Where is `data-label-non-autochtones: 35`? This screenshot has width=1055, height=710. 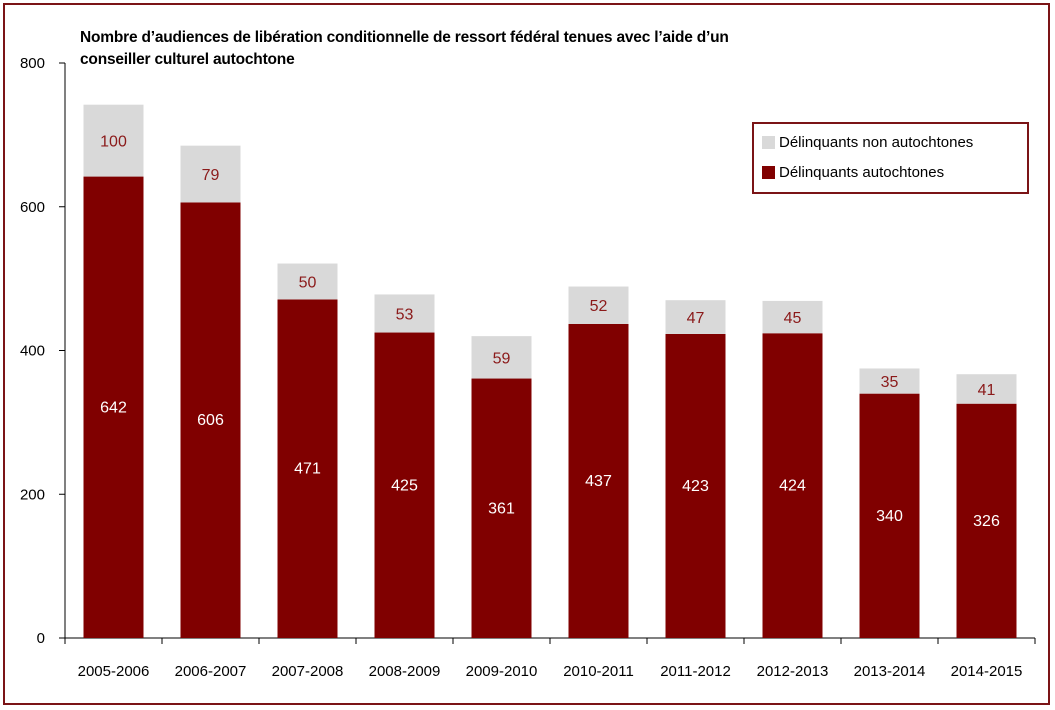
data-label-non-autochtones: 35 is located at coordinates (890, 382).